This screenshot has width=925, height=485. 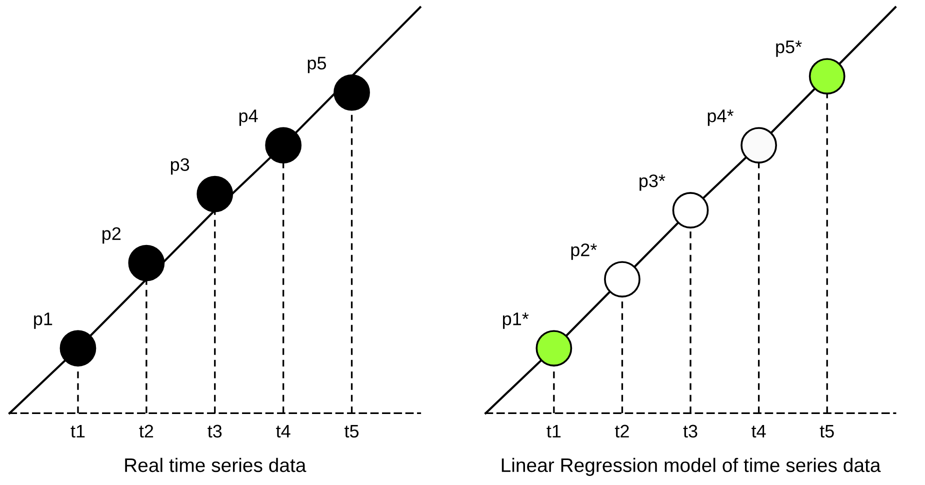 I want to click on annotation: p5*, so click(x=789, y=48).